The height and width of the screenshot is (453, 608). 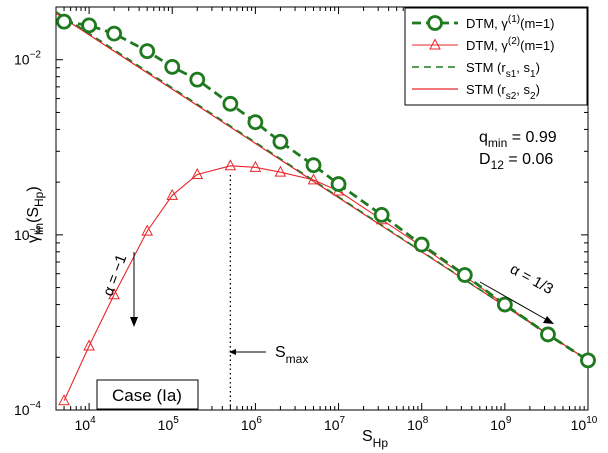 What do you see at coordinates (518, 139) in the screenshot?
I see `qmin-annotation: qmin = 0.99` at bounding box center [518, 139].